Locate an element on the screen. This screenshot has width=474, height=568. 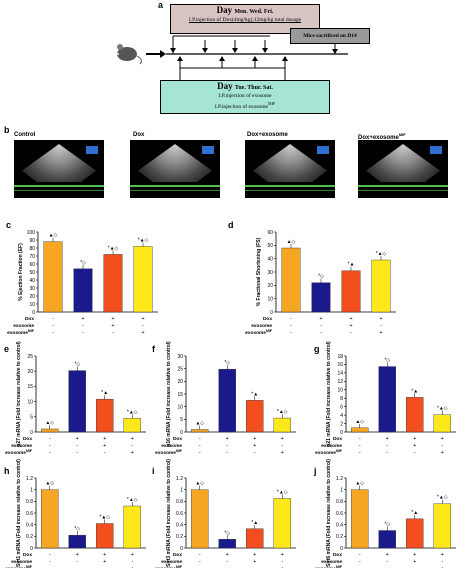
y-tick-label: 16 is located at coordinates (340, 365).